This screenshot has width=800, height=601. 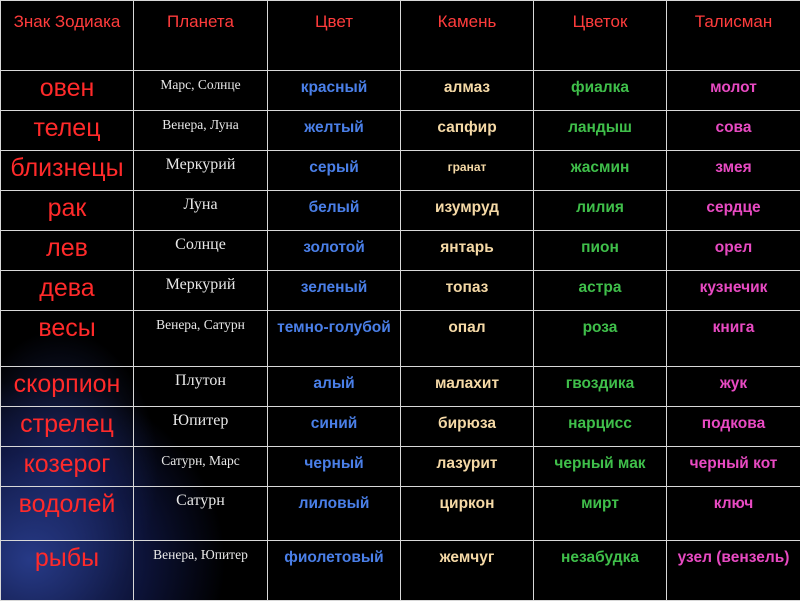 What do you see at coordinates (733, 571) in the screenshot?
I see `talisman-cell: узел (вензель)` at bounding box center [733, 571].